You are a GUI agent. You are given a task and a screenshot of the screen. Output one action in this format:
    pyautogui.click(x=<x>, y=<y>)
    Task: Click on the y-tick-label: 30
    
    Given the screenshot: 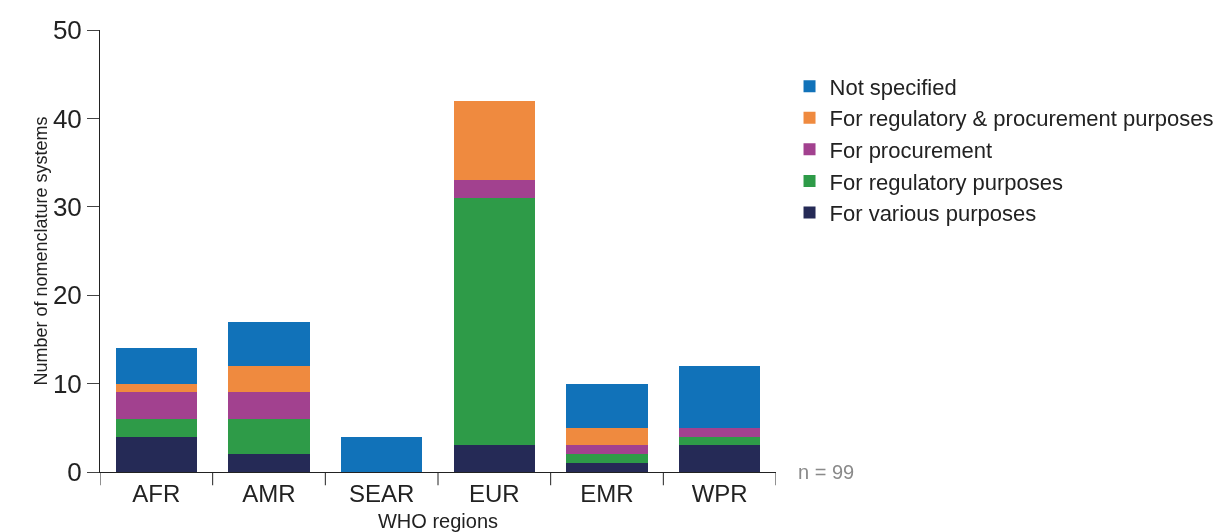 What is the action you would take?
    pyautogui.click(x=67, y=206)
    